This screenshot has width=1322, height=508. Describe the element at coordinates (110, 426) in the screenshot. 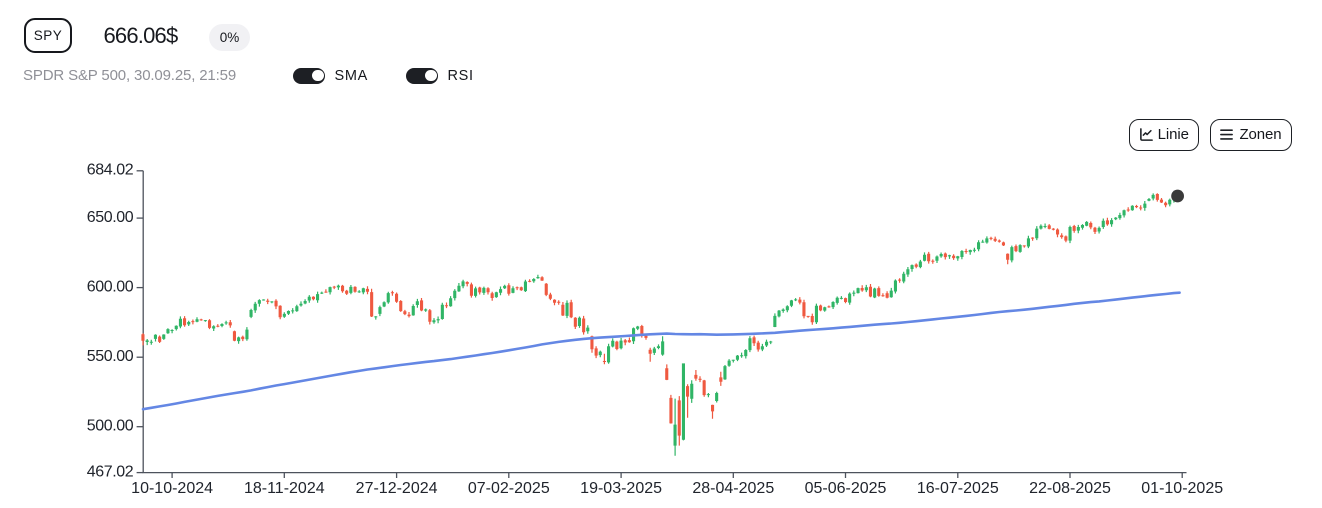

I see `svg-text: 500.00` at that location.